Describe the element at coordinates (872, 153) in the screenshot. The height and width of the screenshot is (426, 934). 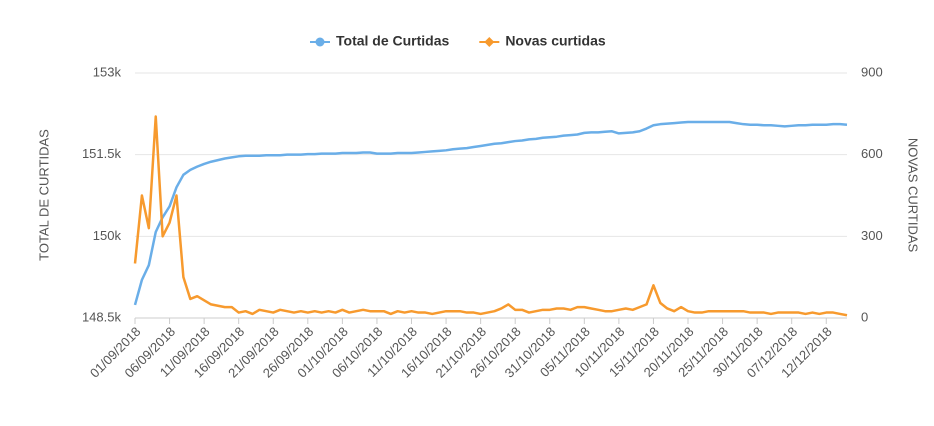
I see `y2-tick-label: 600` at that location.